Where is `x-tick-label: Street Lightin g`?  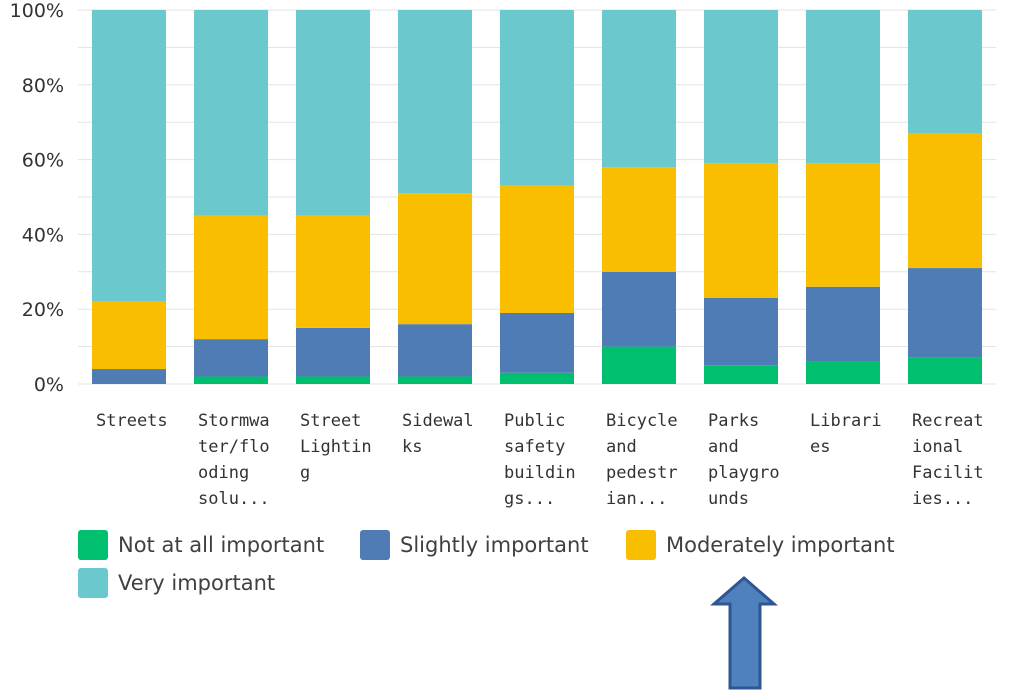 x-tick-label: Street Lightin g is located at coordinates (336, 447).